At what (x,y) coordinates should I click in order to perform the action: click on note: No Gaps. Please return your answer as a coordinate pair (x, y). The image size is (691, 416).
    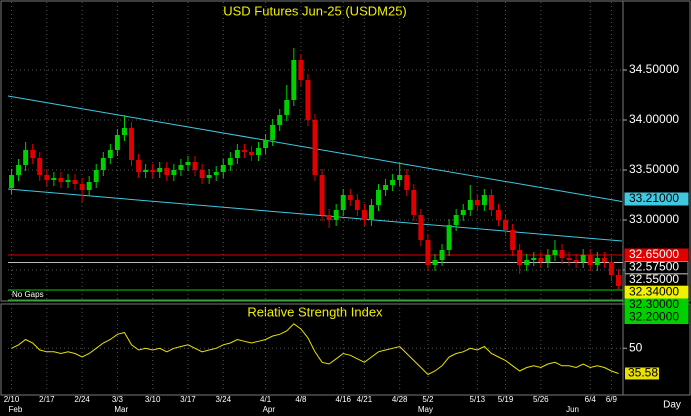
    Looking at the image, I should click on (28, 294).